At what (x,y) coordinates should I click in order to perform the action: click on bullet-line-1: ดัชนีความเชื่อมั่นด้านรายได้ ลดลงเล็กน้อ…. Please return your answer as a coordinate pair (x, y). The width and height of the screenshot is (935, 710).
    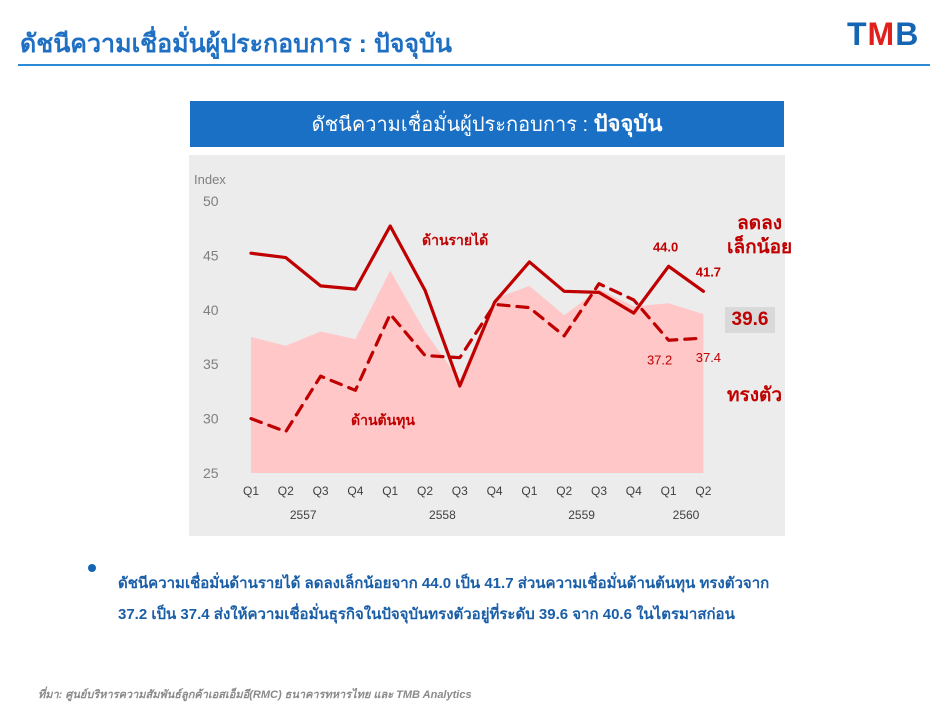
    Looking at the image, I should click on (444, 583).